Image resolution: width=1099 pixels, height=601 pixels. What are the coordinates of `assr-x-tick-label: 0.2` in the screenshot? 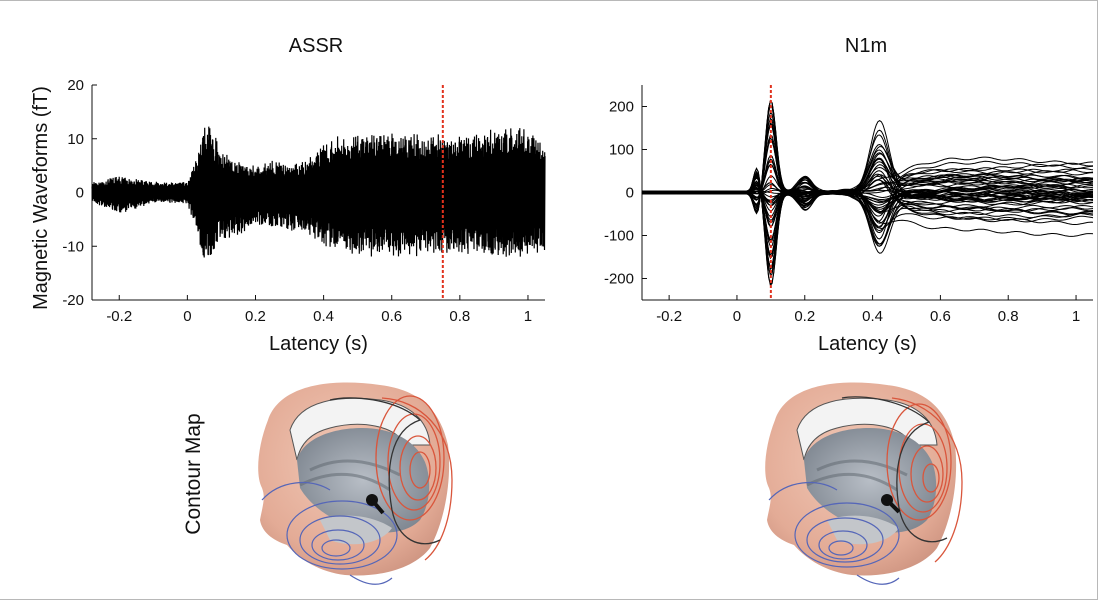 It's located at (255, 316).